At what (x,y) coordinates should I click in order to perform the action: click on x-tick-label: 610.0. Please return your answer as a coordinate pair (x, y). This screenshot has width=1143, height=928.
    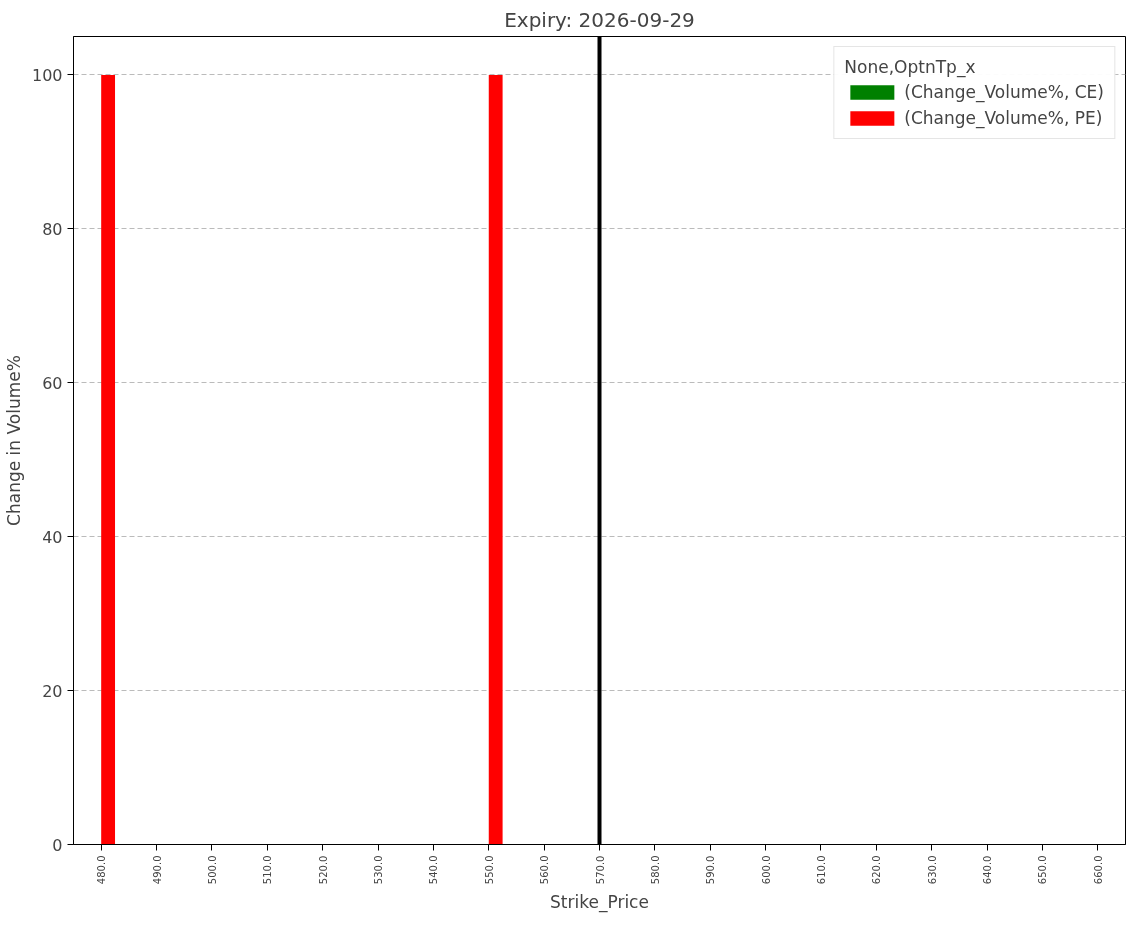
    Looking at the image, I should click on (821, 870).